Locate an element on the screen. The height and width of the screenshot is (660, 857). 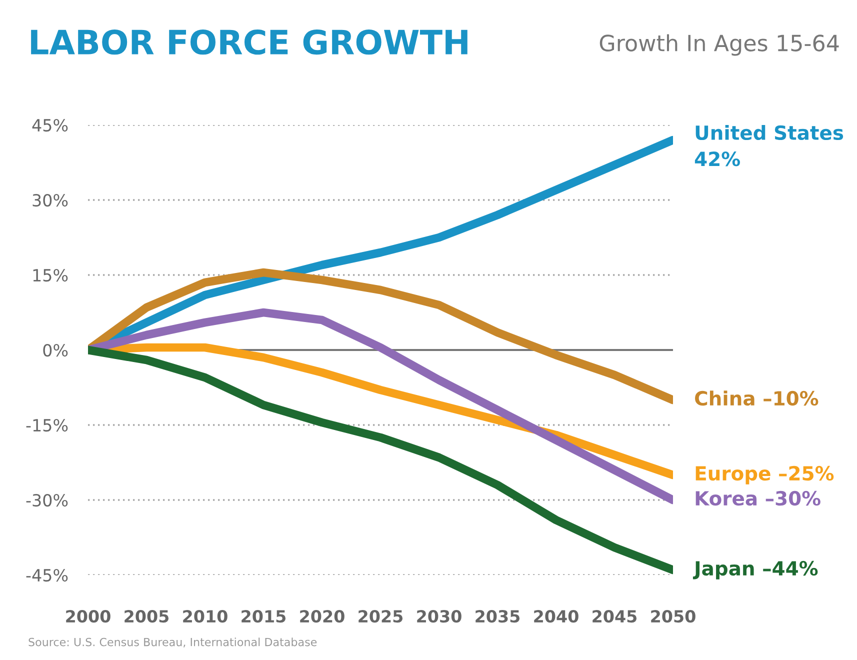
x-tick-label: 2050 is located at coordinates (673, 616).